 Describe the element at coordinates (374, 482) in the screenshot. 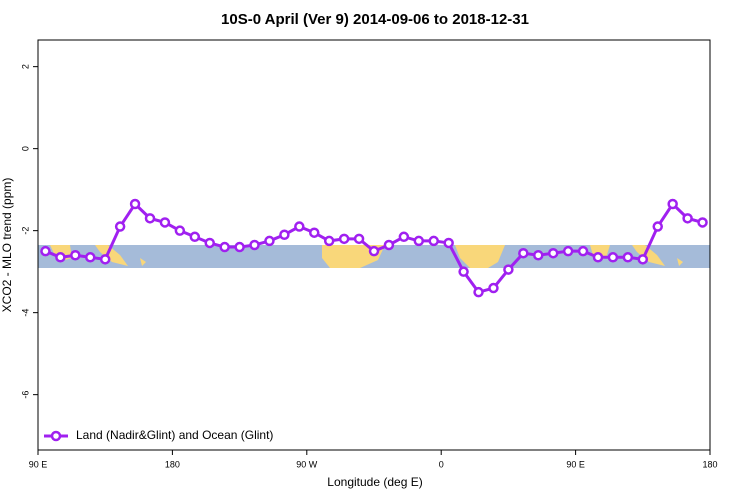

I see `x-axis-label: Longitude (deg E)` at that location.